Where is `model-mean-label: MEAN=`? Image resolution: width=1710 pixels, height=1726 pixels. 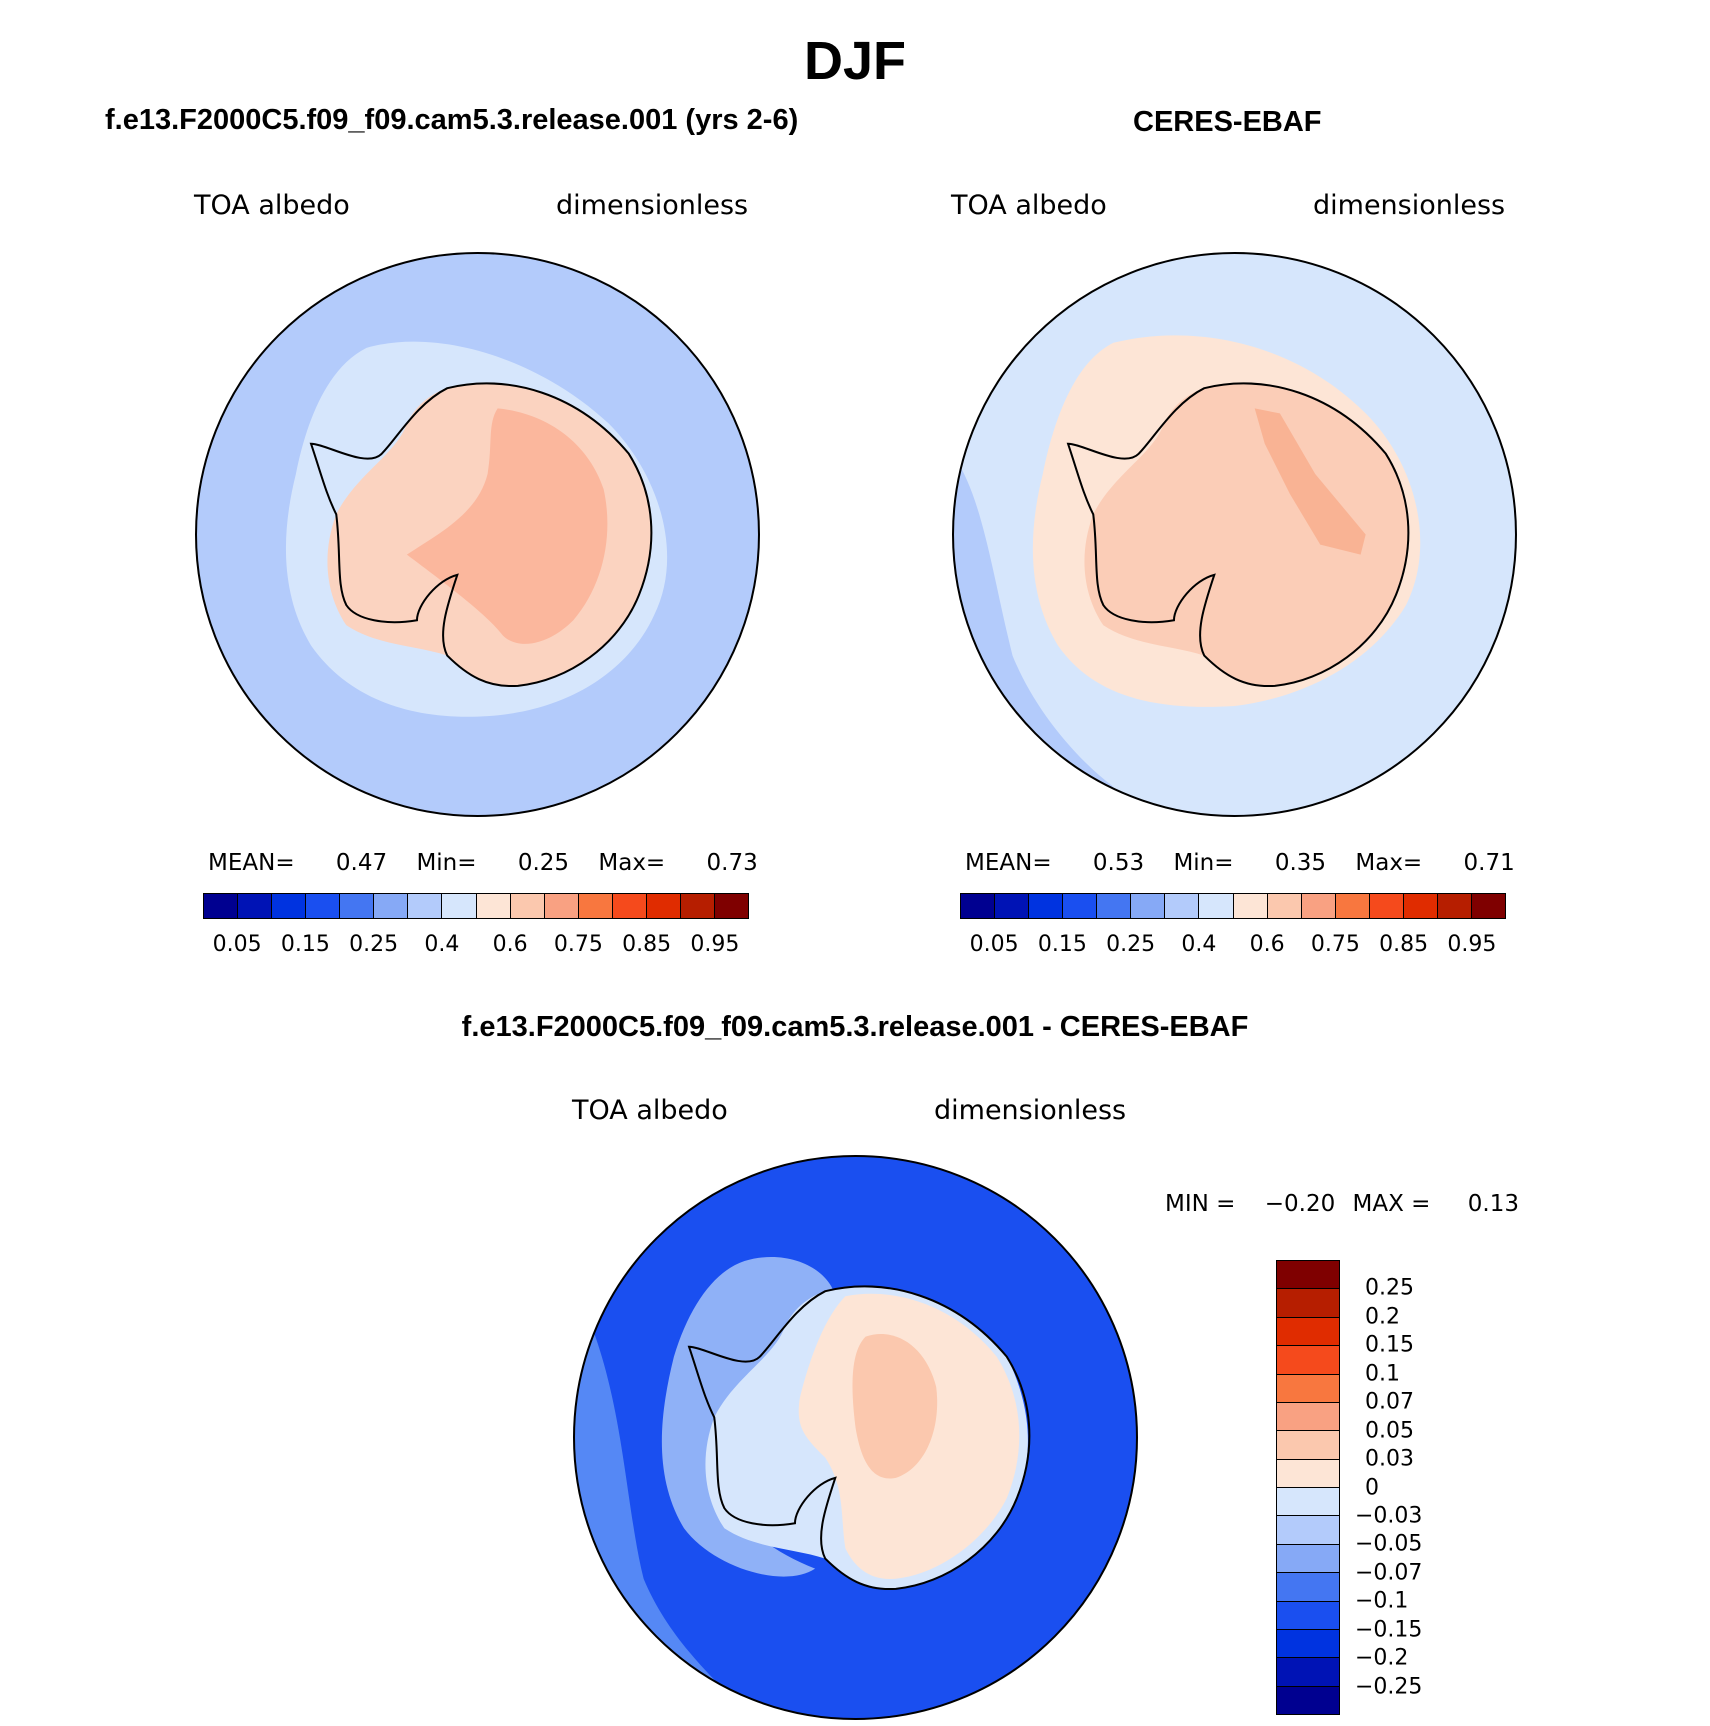 model-mean-label: MEAN= is located at coordinates (251, 863).